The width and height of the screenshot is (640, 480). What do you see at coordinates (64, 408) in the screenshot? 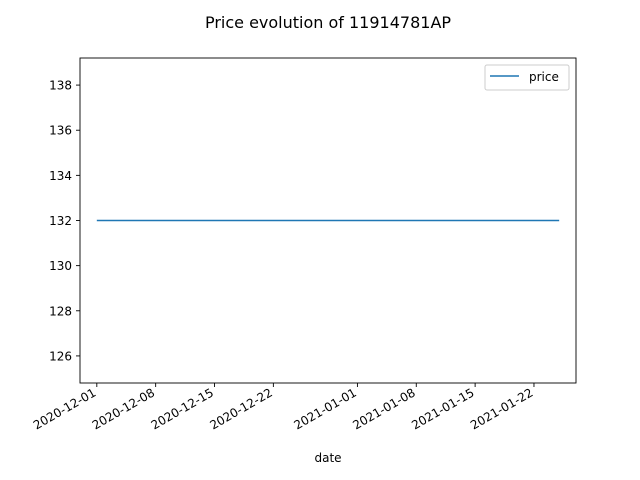
I see `x-tick-label: 2020-12-01` at bounding box center [64, 408].